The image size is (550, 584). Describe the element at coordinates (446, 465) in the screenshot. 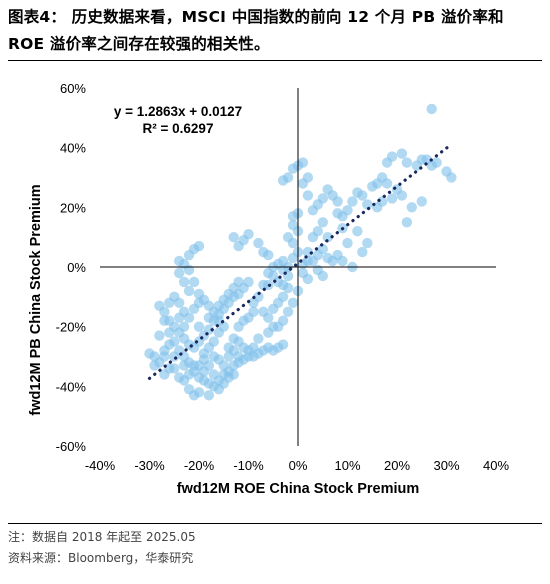

I see `x-tick-label-7: 30%` at that location.